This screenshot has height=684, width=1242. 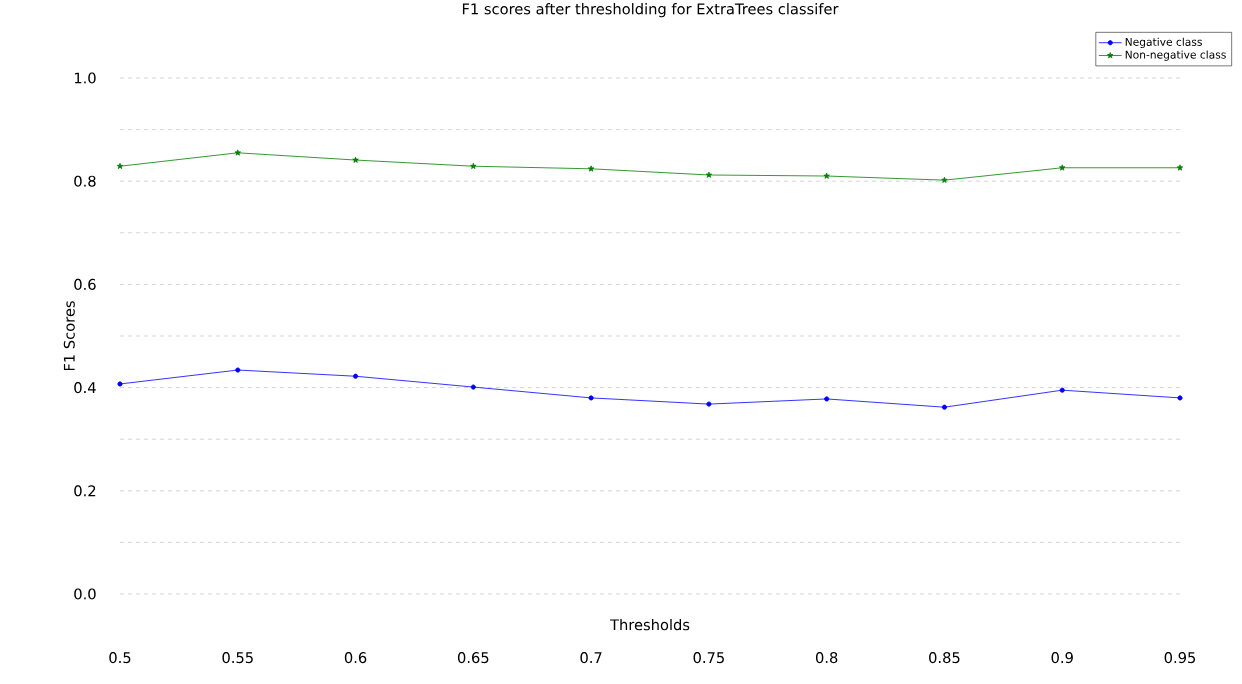 I want to click on x-tick-label: 0.95, so click(x=1180, y=658).